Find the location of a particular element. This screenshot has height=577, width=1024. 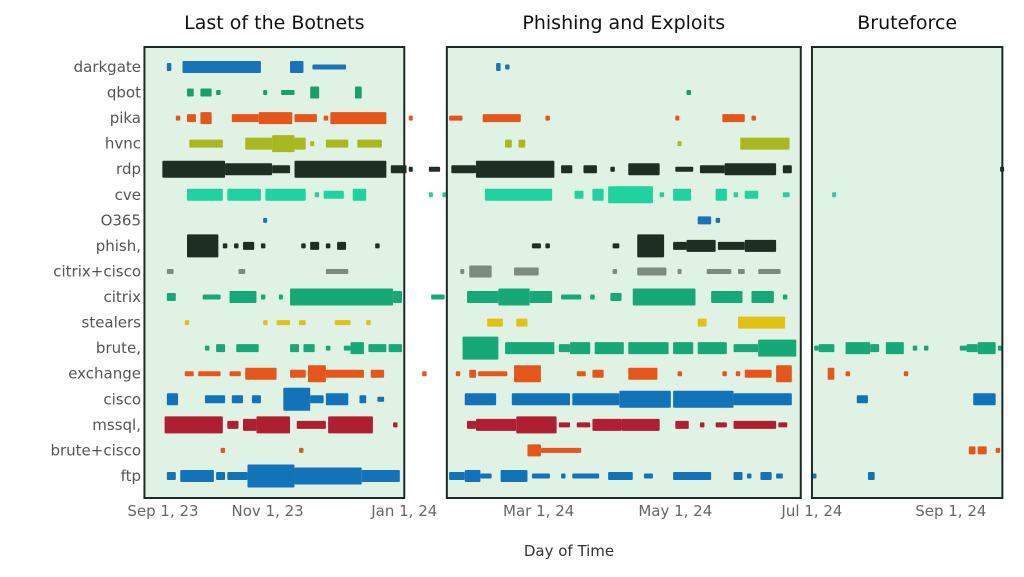

x-tick-label: Jan 1, 24 is located at coordinates (403, 511).